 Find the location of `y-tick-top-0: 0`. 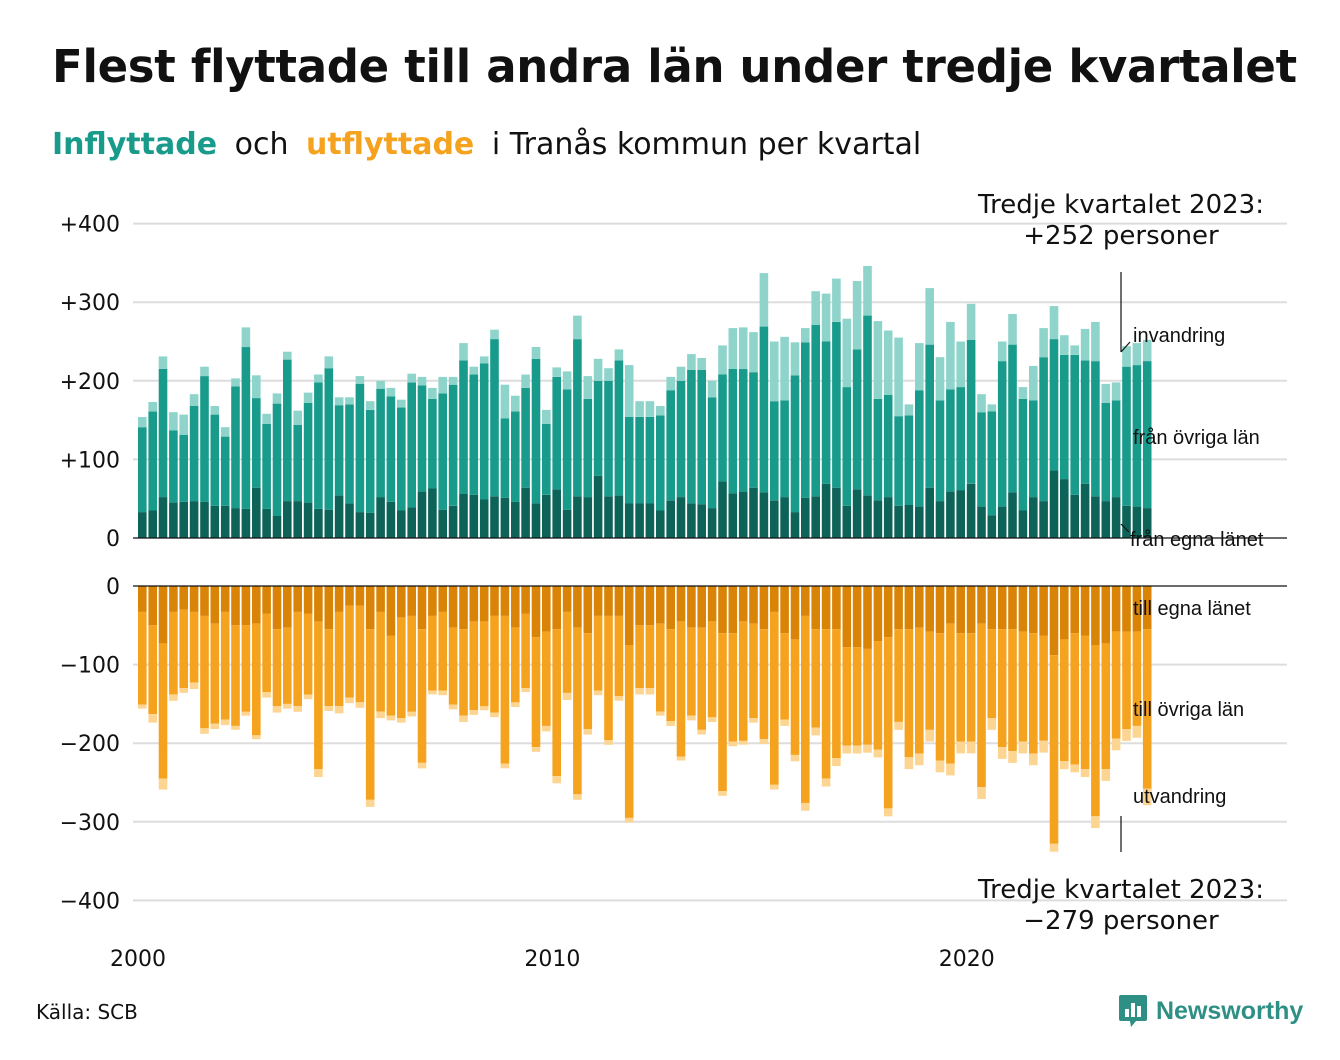

y-tick-top-0: 0 is located at coordinates (113, 539).